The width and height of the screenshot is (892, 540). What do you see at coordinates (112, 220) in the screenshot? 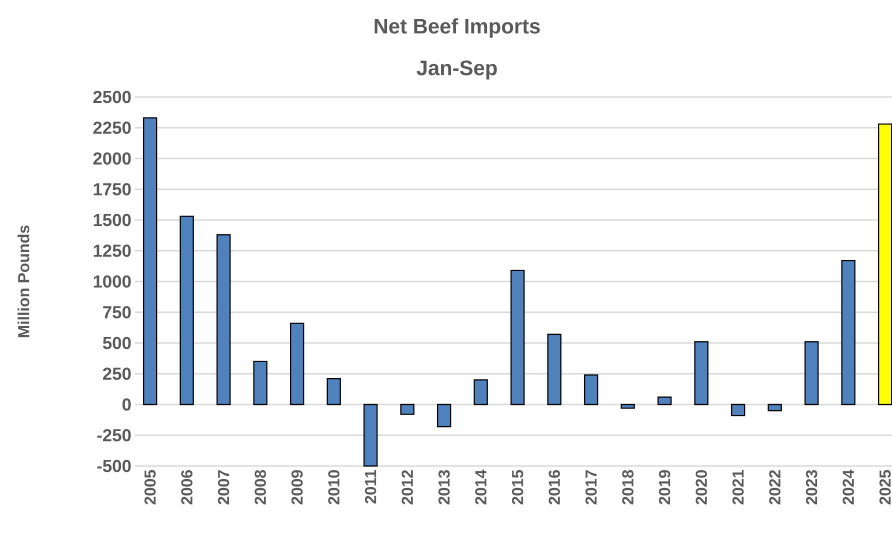
I see `y-tick-label: 1500` at bounding box center [112, 220].